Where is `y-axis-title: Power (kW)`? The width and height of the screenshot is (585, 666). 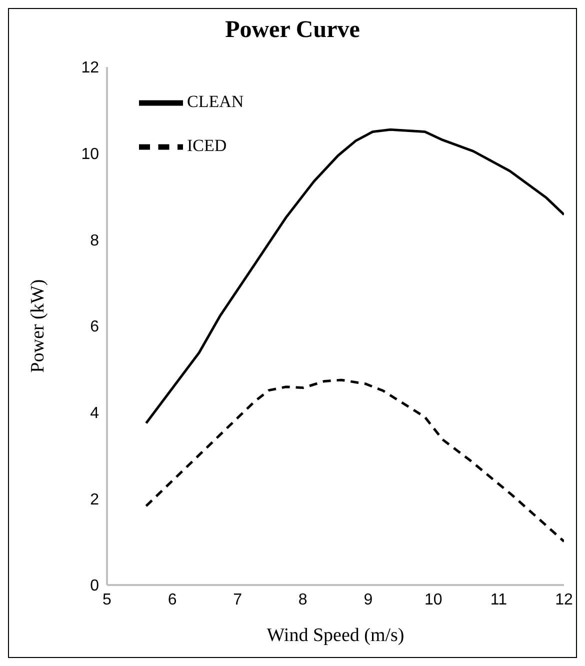 y-axis-title: Power (kW) is located at coordinates (38, 326).